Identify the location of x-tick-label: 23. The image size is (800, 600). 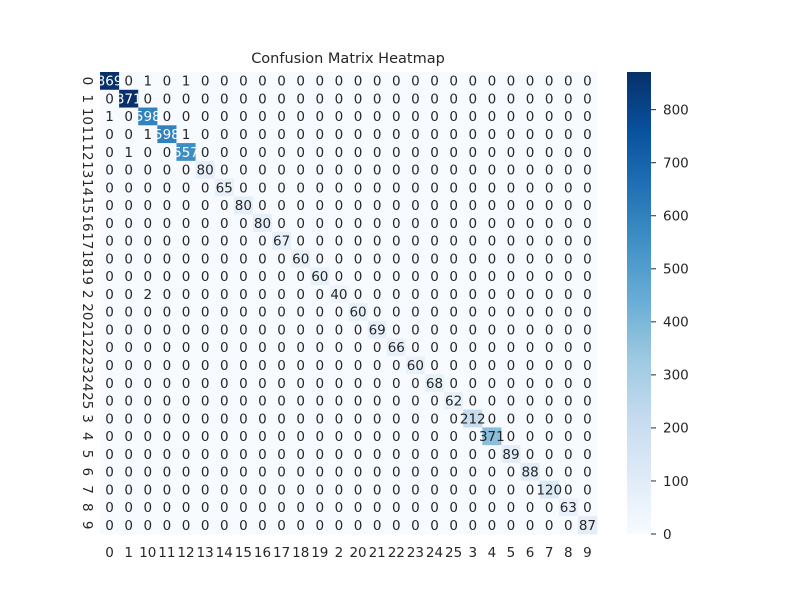
(415, 553).